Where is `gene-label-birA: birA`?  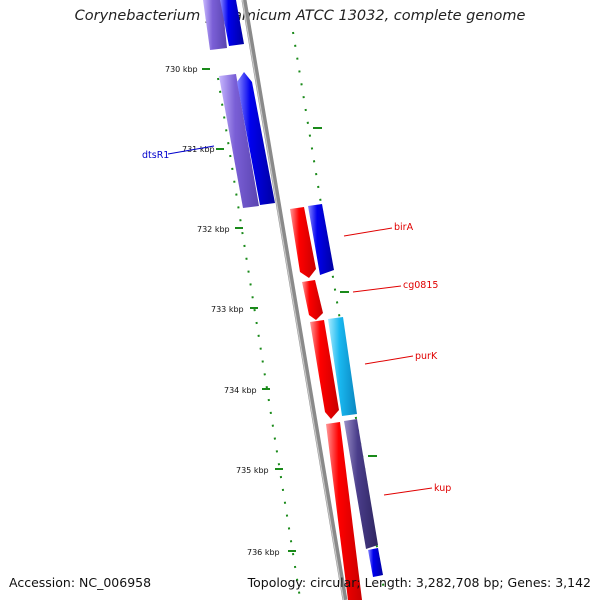
gene-label-birA: birA is located at coordinates (404, 227).